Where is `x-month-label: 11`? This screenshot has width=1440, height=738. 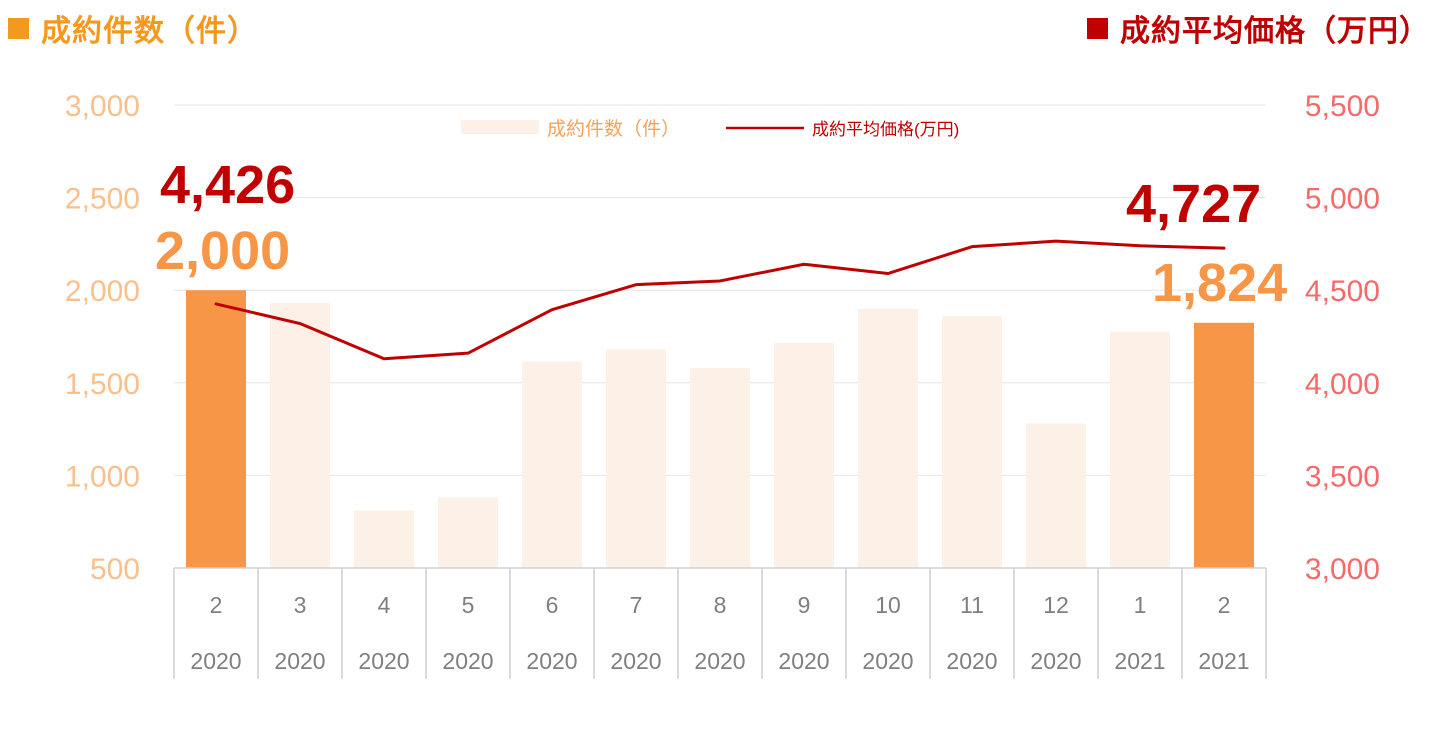 x-month-label: 11 is located at coordinates (972, 605).